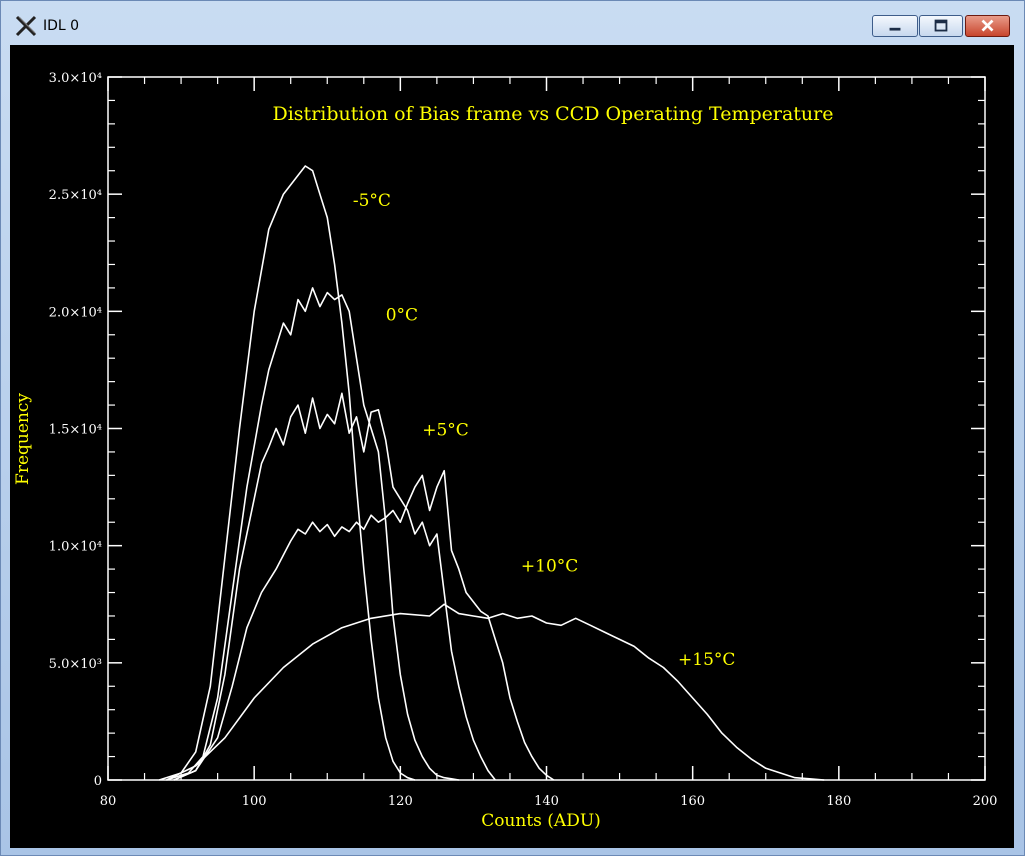 This screenshot has height=856, width=1025. I want to click on x-axis-label: Counts (ADU), so click(541, 821).